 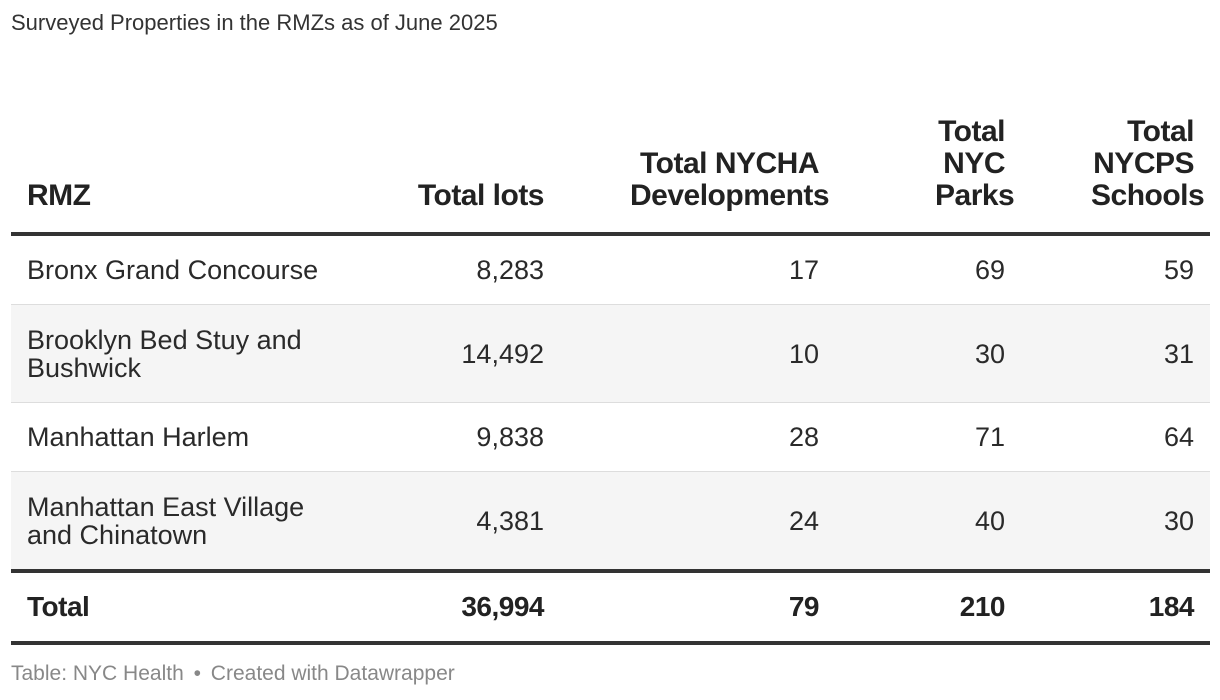 I want to click on cell-total-lots: 14,492, so click(x=454, y=353).